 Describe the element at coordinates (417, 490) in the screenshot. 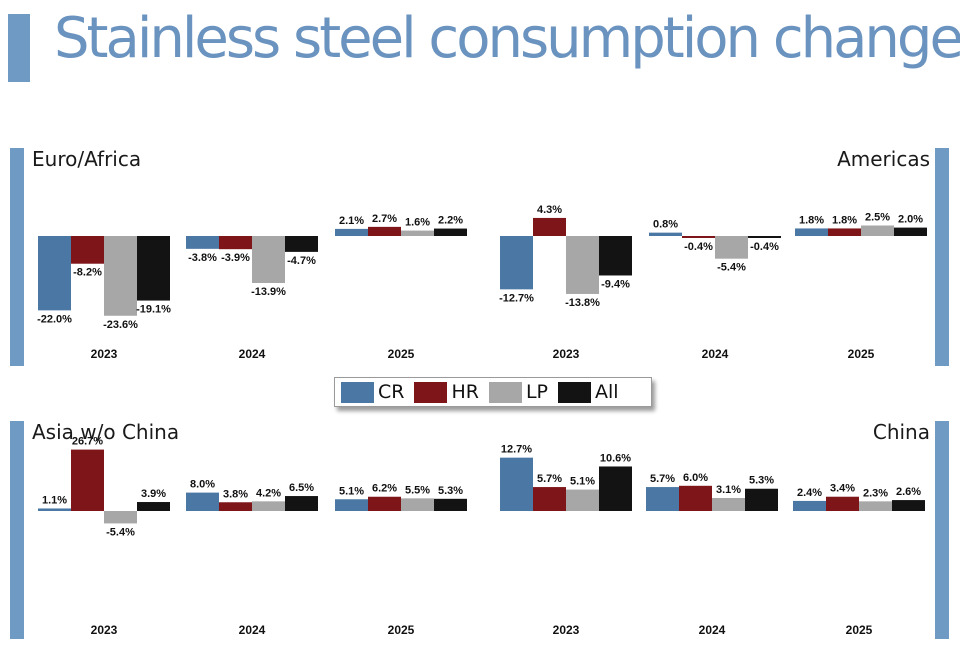

I see `data-label-2-2025-lp: 5.5%` at that location.